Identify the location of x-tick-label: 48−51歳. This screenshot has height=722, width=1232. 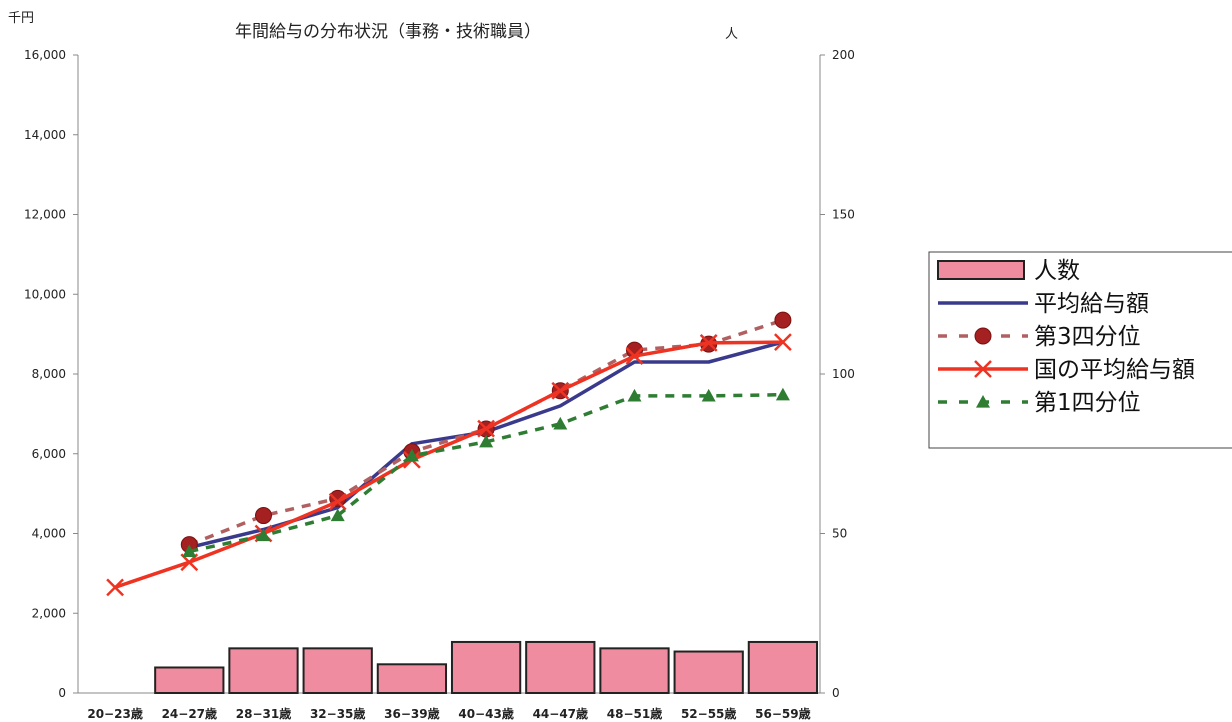
(634, 713).